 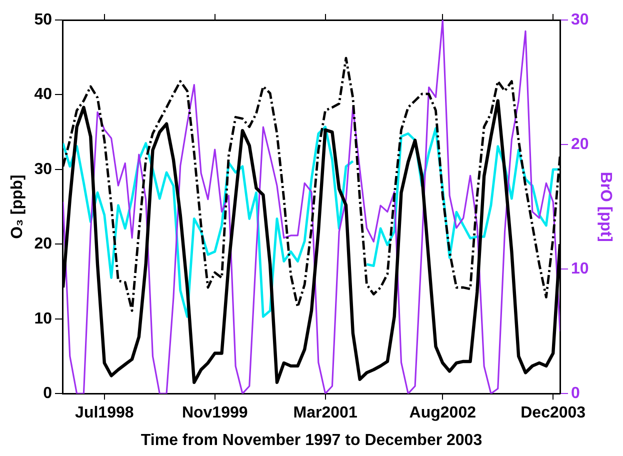 I want to click on y-tick-label: 40, so click(x=43, y=95).